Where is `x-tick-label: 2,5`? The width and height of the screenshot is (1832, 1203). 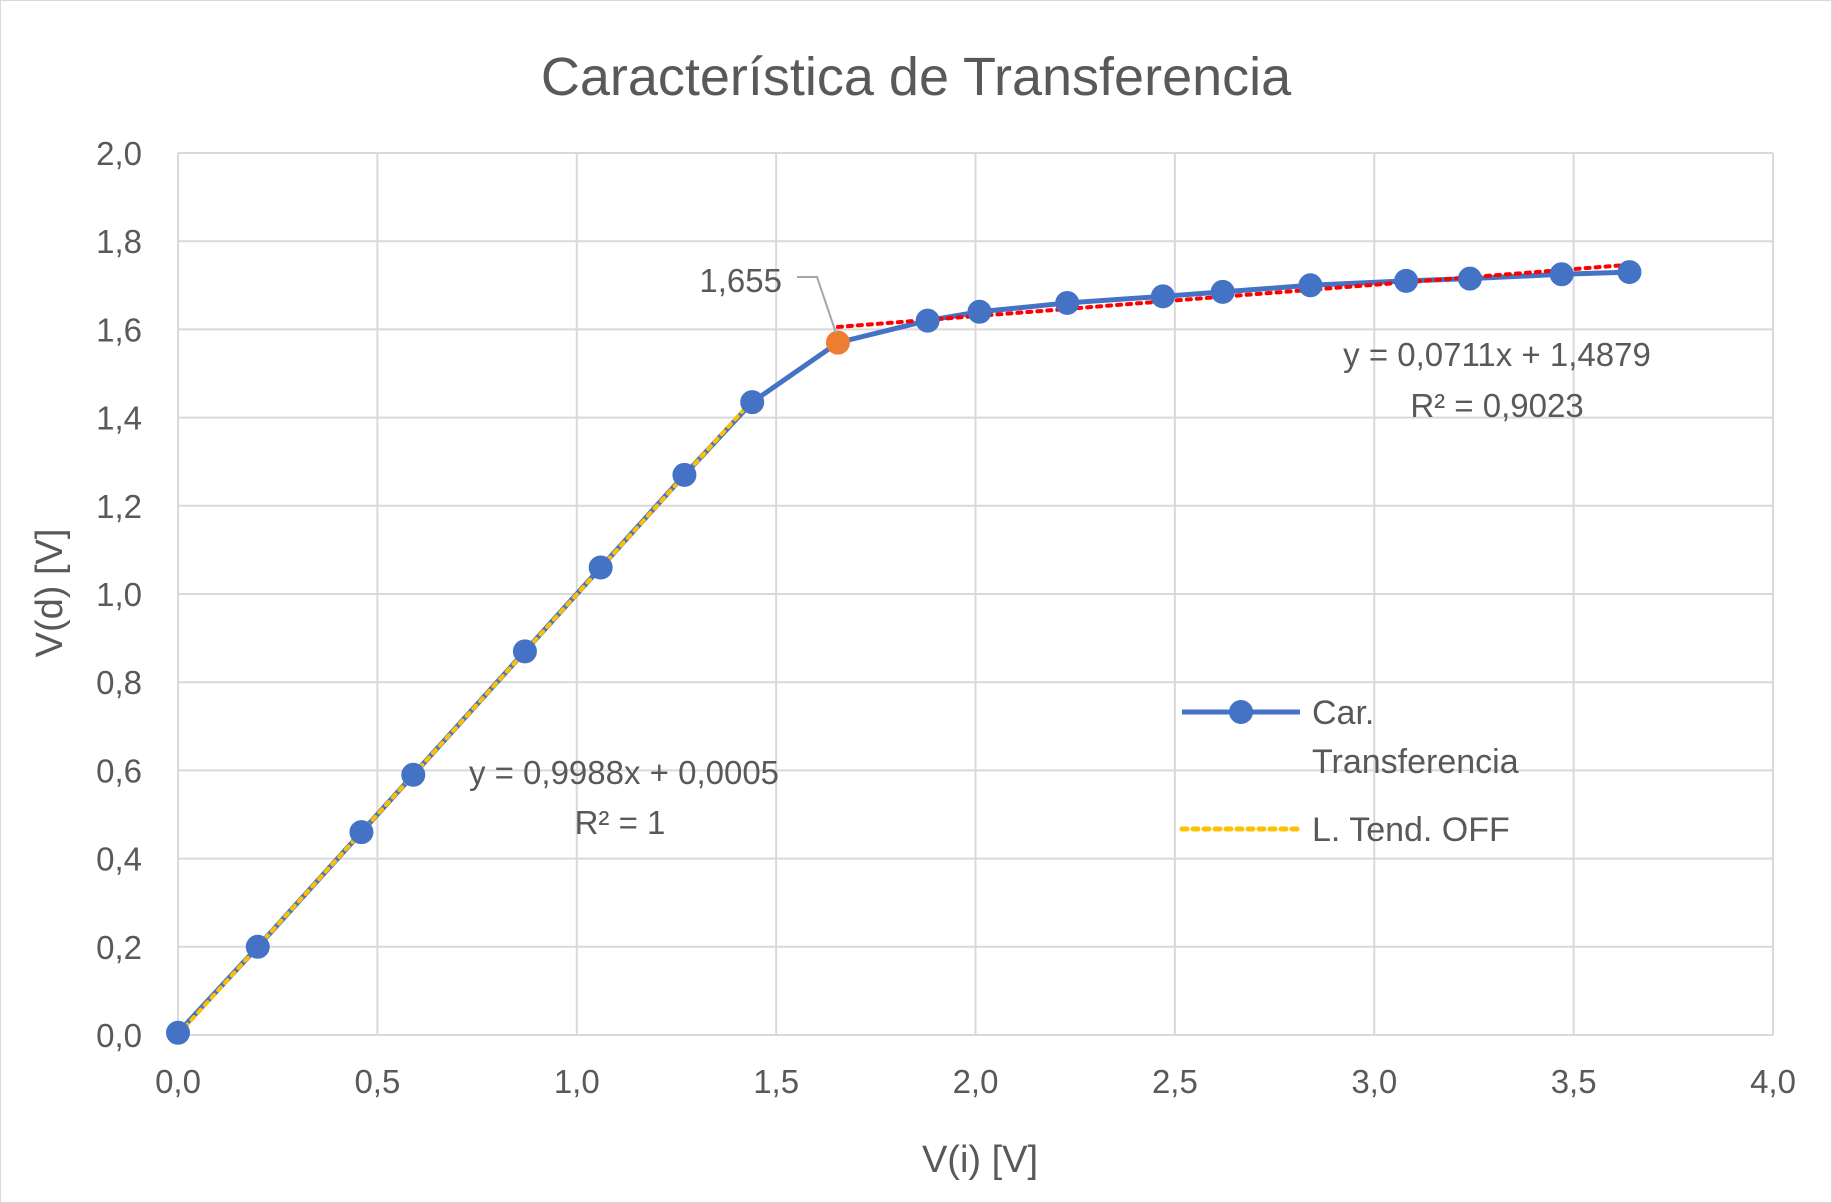
x-tick-label: 2,5 is located at coordinates (1175, 1081).